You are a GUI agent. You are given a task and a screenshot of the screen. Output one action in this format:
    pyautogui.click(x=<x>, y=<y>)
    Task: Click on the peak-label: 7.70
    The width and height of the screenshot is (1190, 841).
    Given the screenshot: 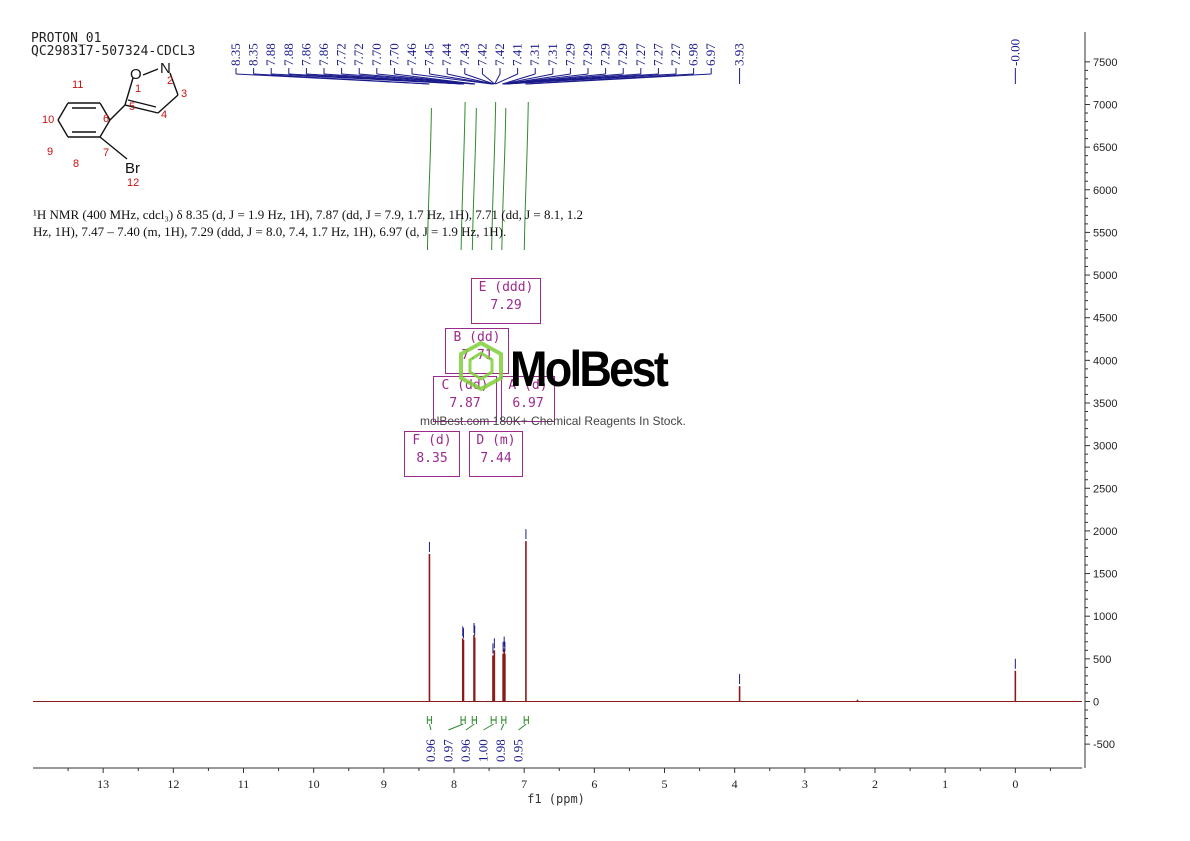 What is the action you would take?
    pyautogui.click(x=393, y=54)
    